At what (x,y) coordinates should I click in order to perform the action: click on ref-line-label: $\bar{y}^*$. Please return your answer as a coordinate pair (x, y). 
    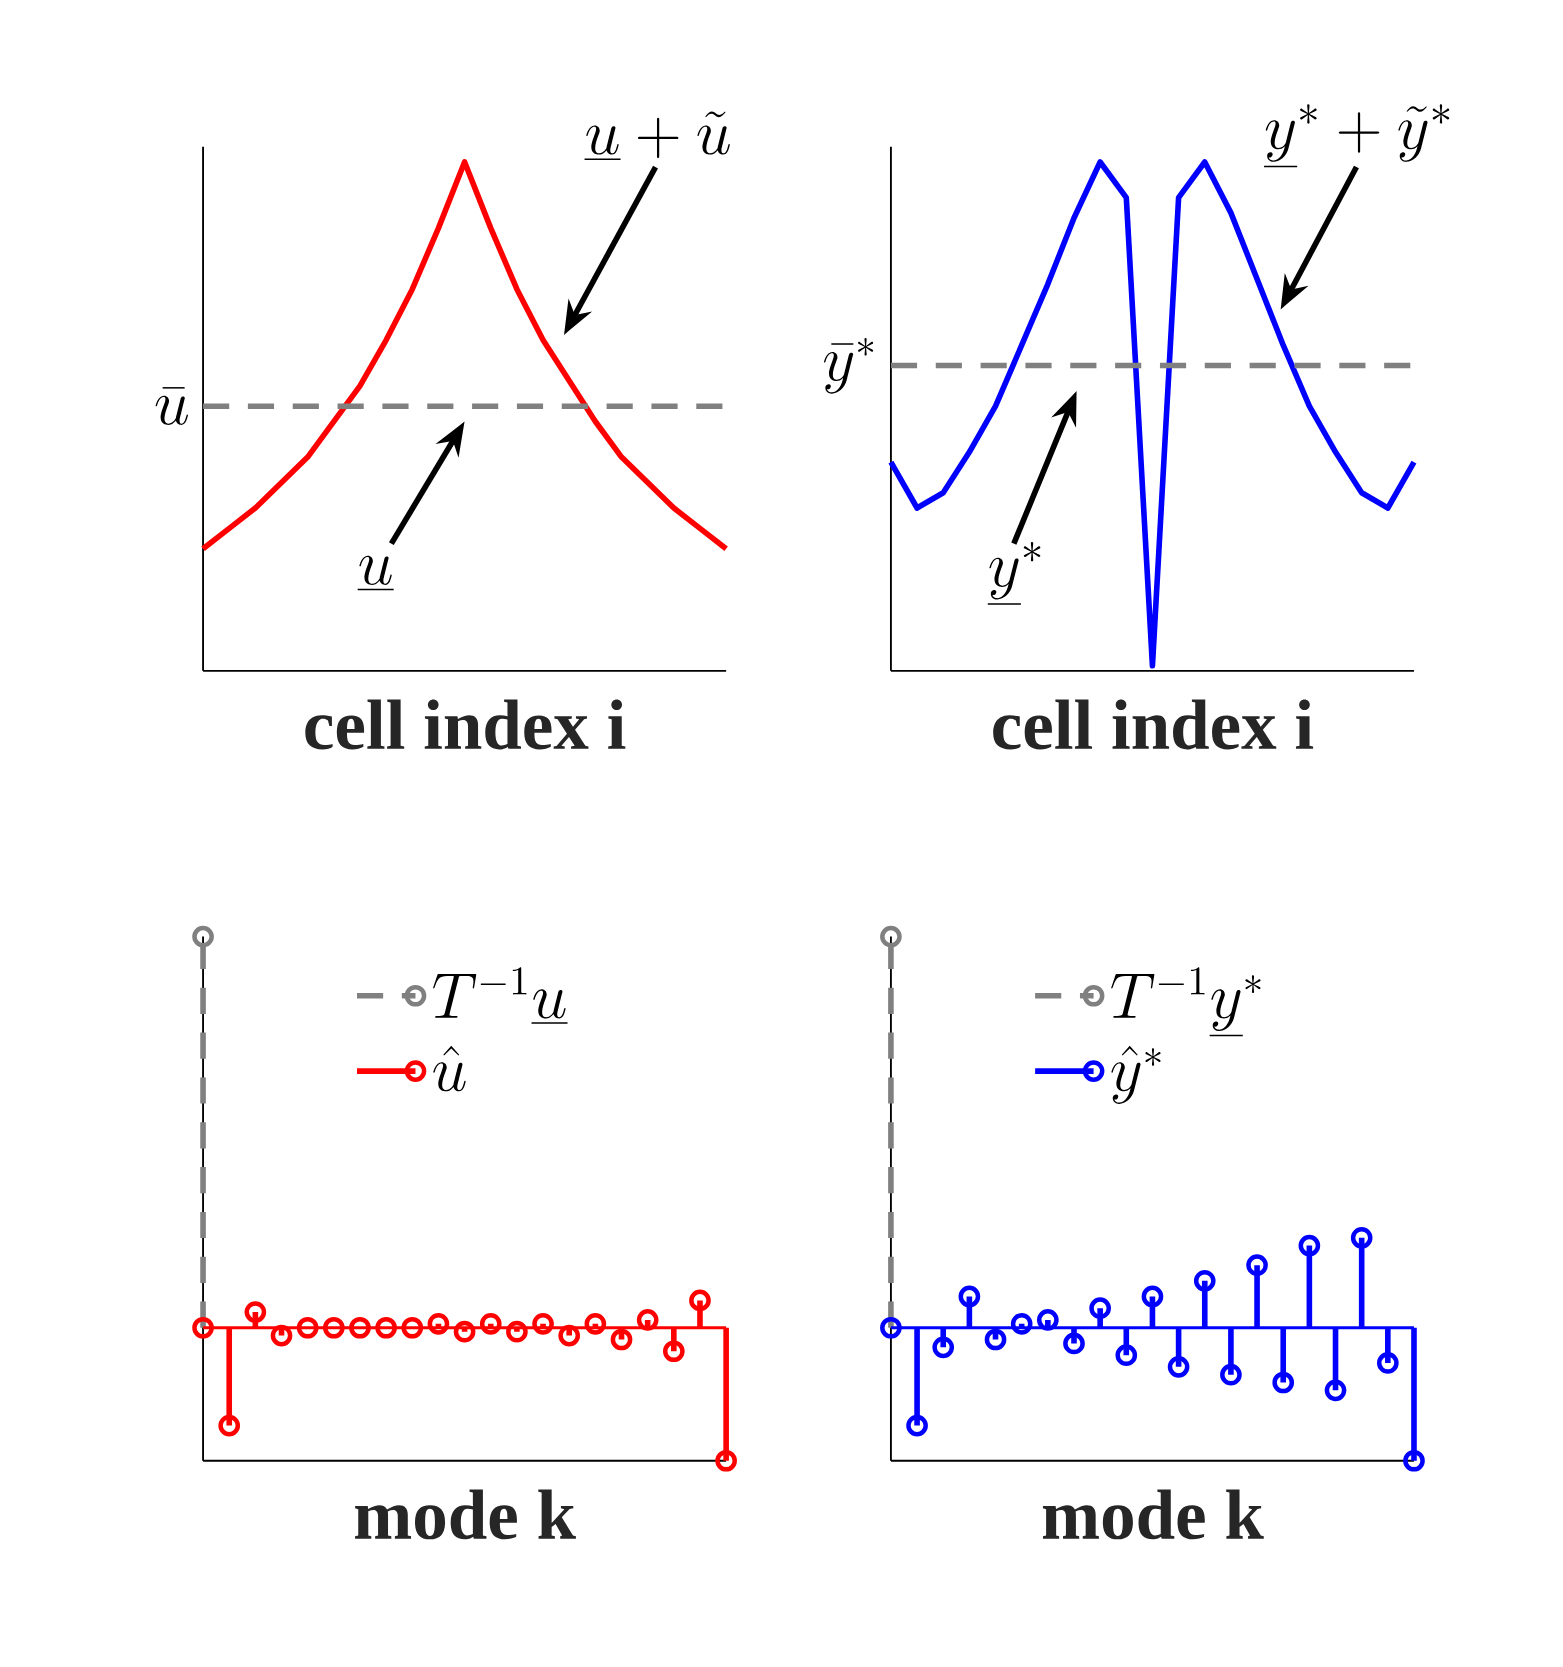
    Looking at the image, I should click on (849, 365).